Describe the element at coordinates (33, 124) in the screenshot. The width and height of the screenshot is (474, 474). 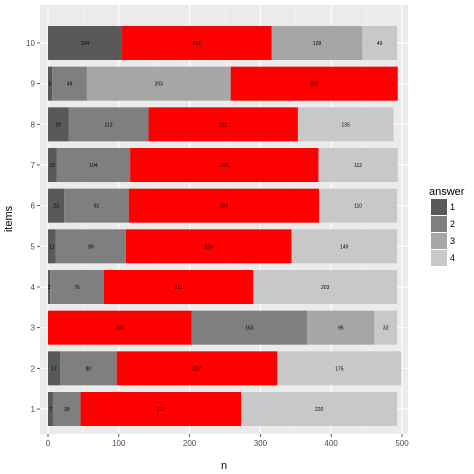
I see `y-tick-label: 8` at that location.